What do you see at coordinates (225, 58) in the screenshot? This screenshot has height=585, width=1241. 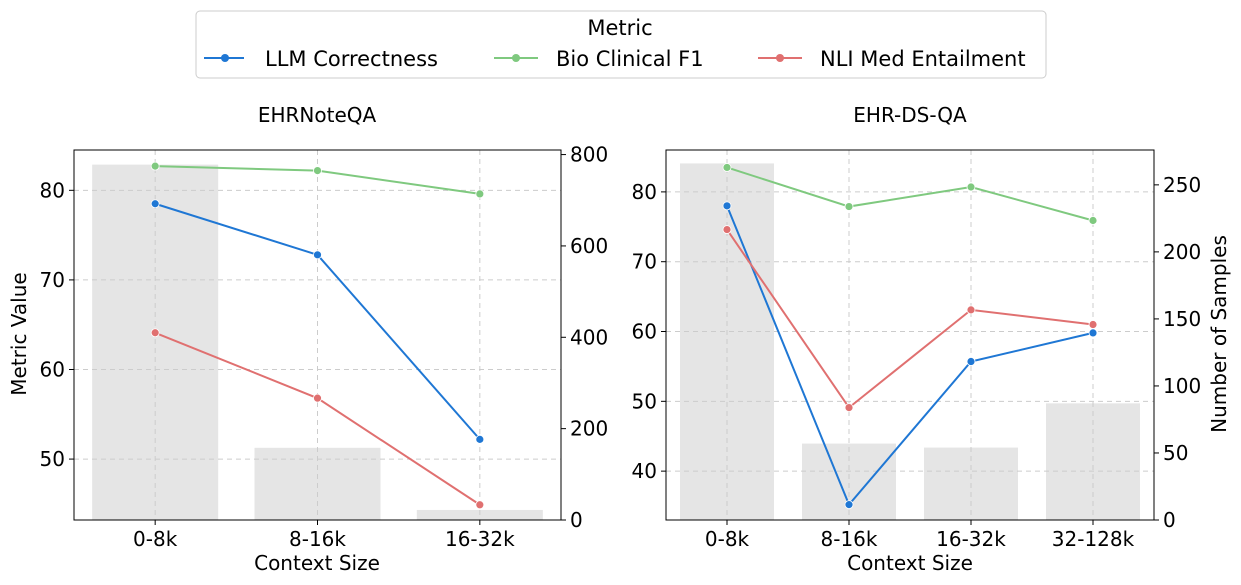 I see `legend-marker-llm` at bounding box center [225, 58].